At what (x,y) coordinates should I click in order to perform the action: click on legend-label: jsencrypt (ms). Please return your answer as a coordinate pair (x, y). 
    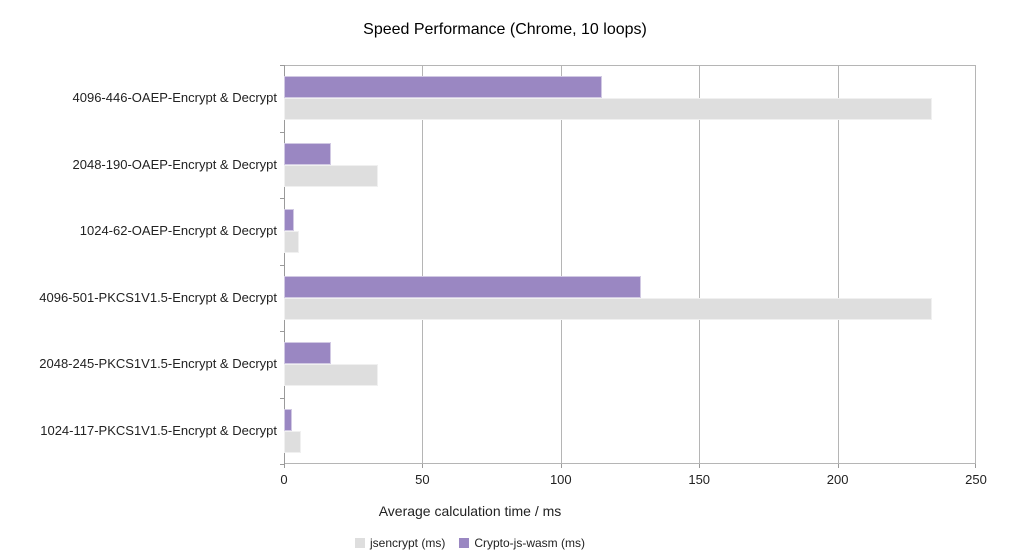
    Looking at the image, I should click on (407, 543).